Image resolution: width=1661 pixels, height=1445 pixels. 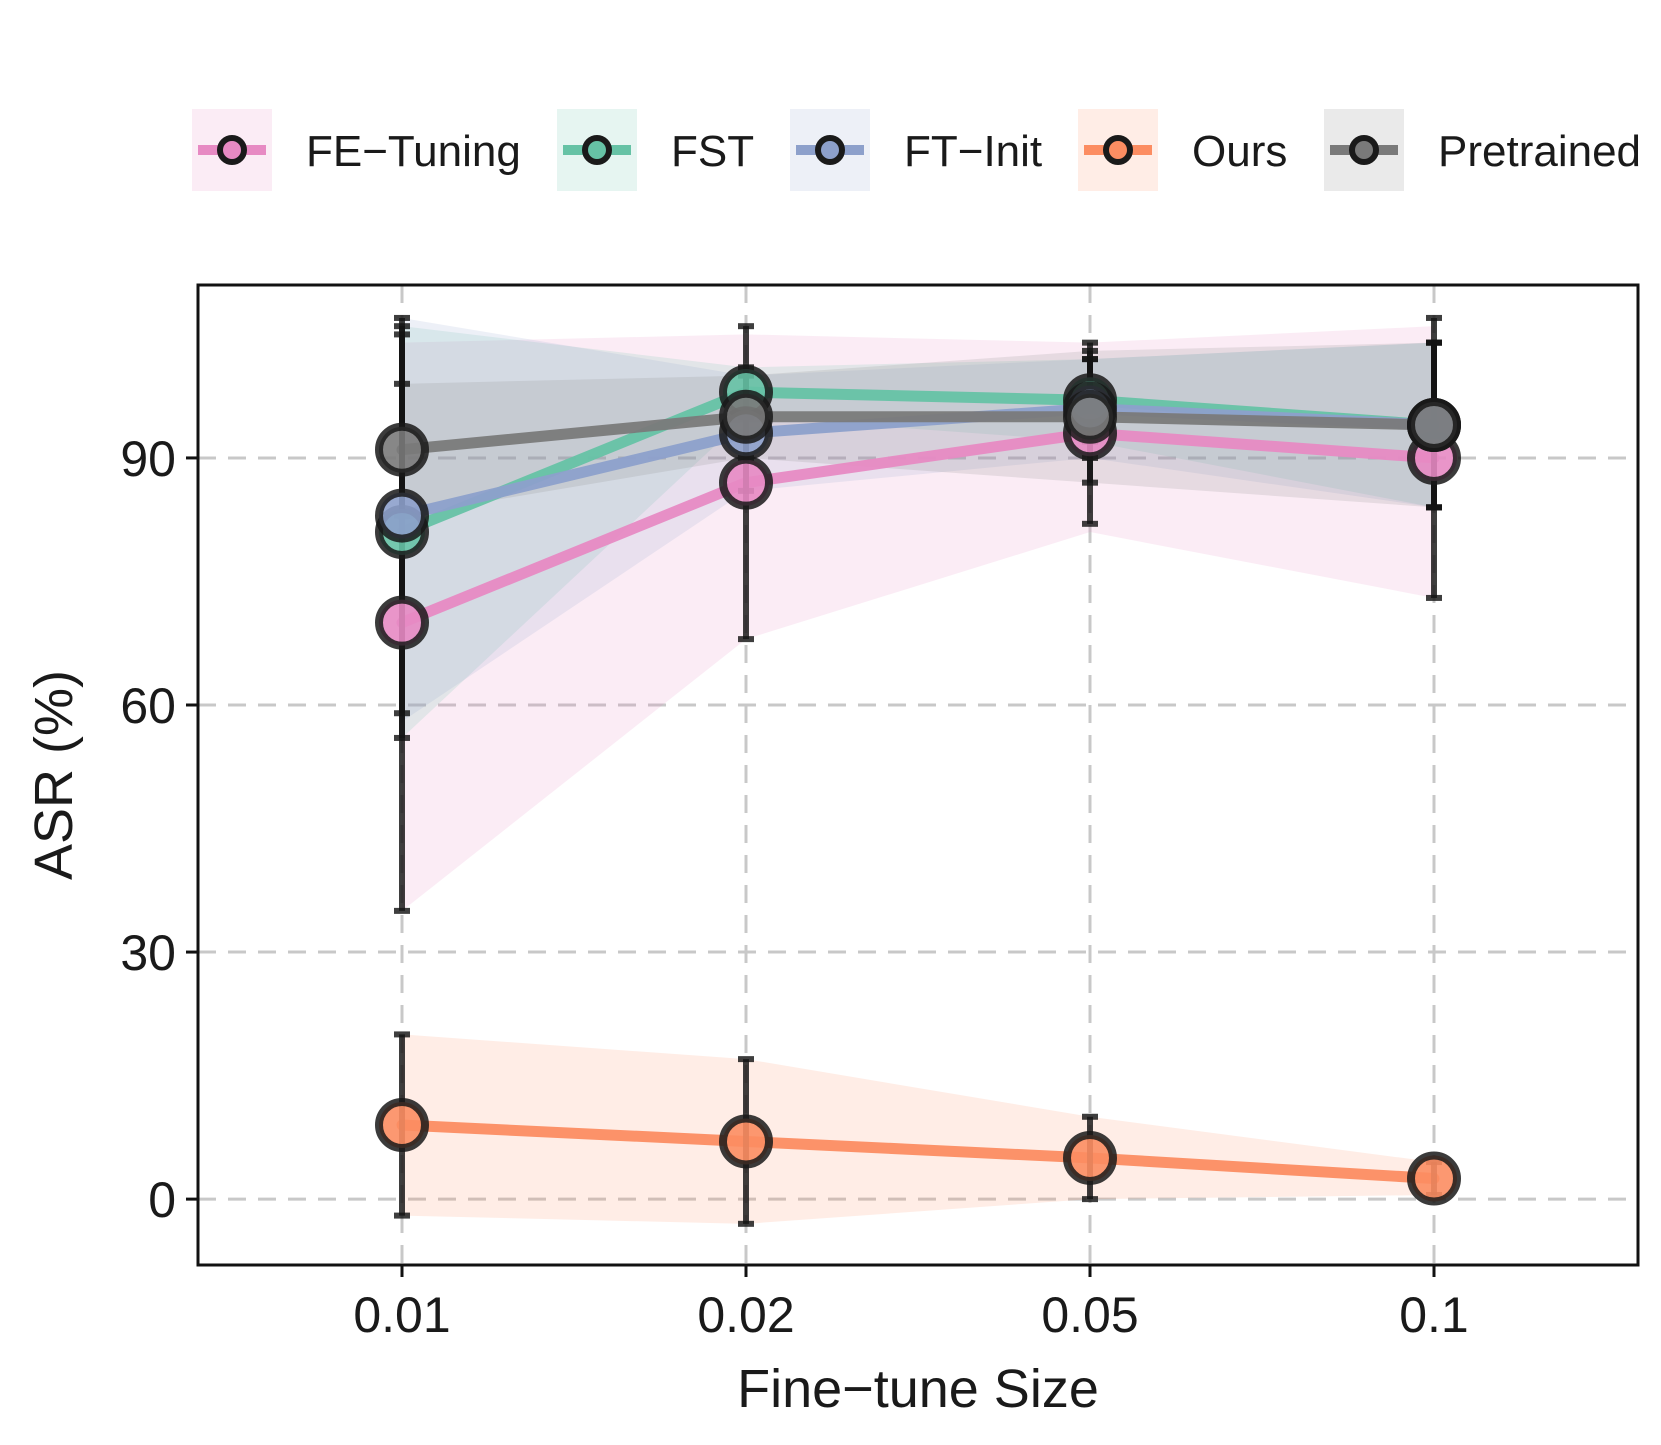 What do you see at coordinates (413, 151) in the screenshot?
I see `legend-label-fe-tuning: FE−Tuning` at bounding box center [413, 151].